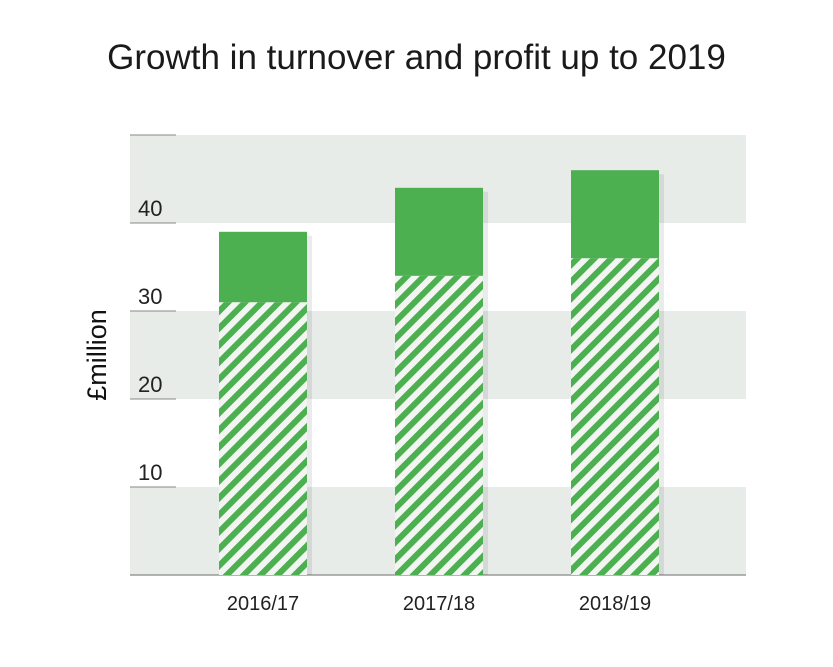  What do you see at coordinates (150, 208) in the screenshot?
I see `y-tick-label: 40` at bounding box center [150, 208].